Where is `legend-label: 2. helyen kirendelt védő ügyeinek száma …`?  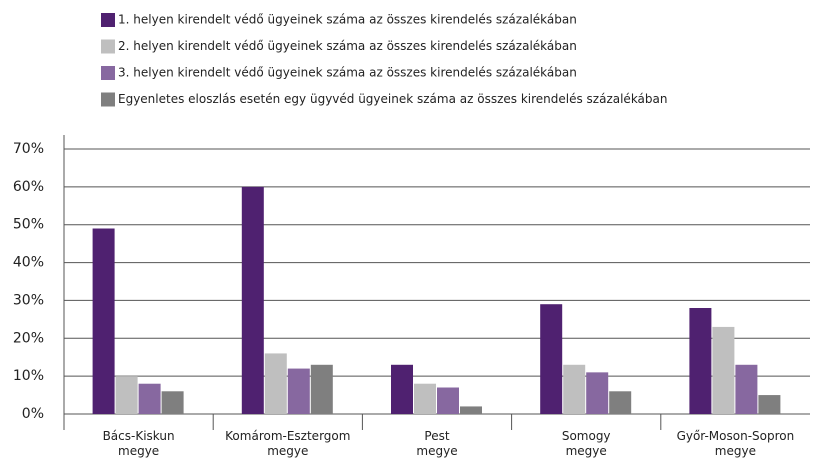
legend-label: 2. helyen kirendelt védő ügyeinek száma … is located at coordinates (347, 46).